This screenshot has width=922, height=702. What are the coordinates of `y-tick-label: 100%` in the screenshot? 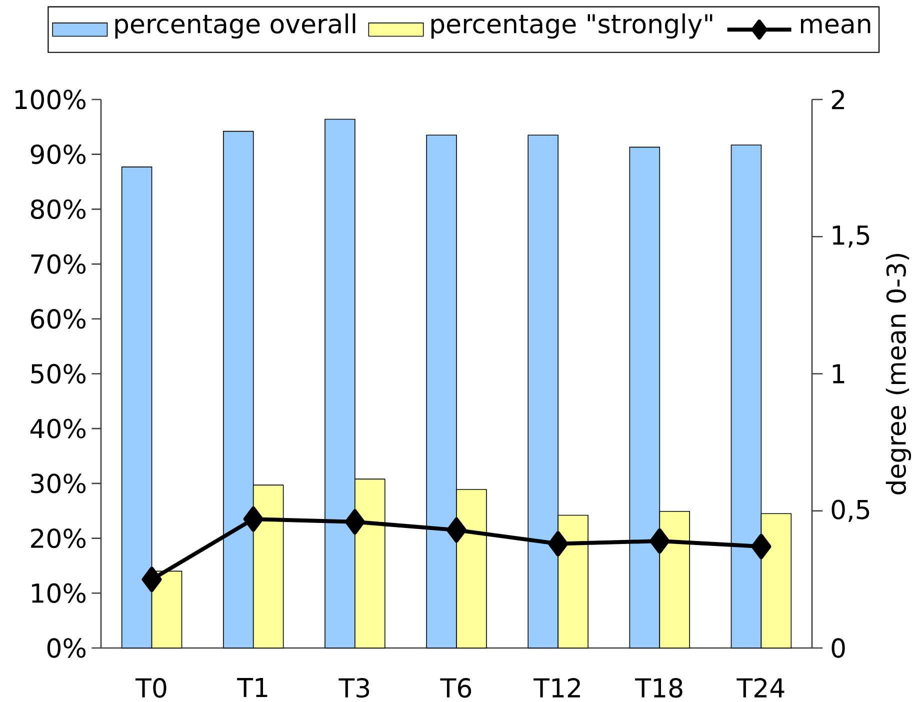 It's located at (50, 100).